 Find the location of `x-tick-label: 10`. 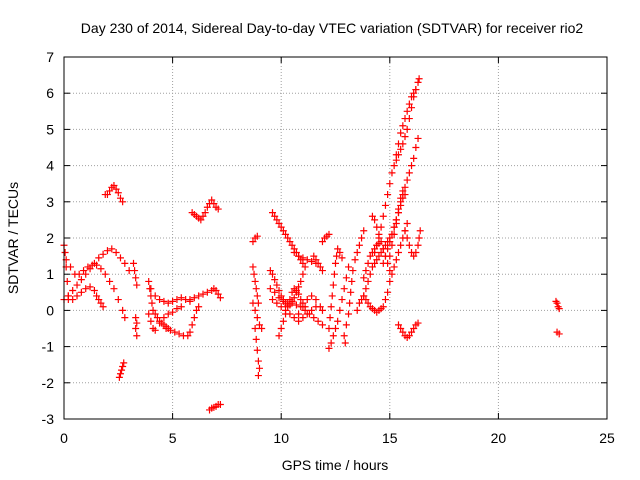

x-tick-label: 10 is located at coordinates (281, 438).